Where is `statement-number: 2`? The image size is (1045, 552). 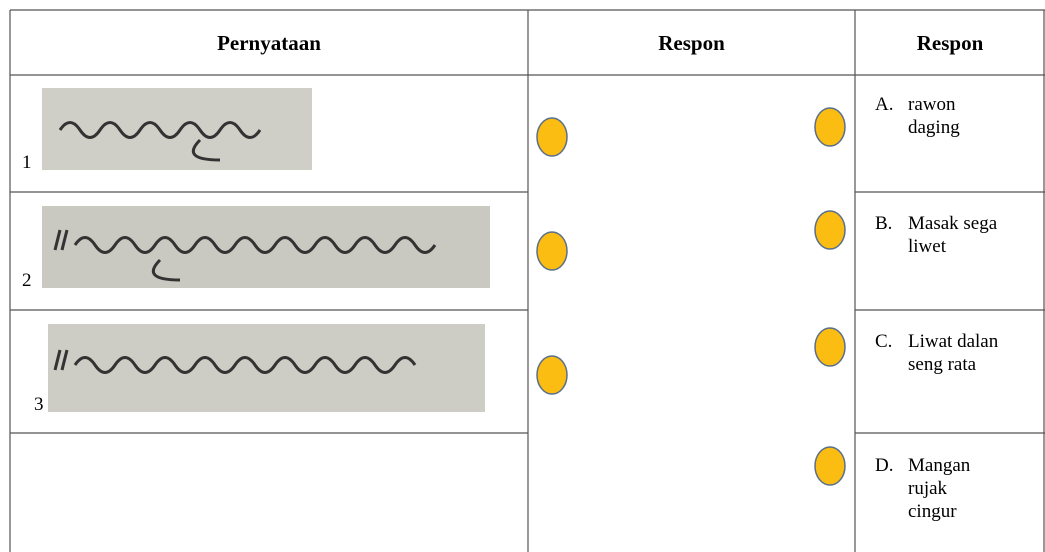
statement-number: 2 is located at coordinates (27, 280).